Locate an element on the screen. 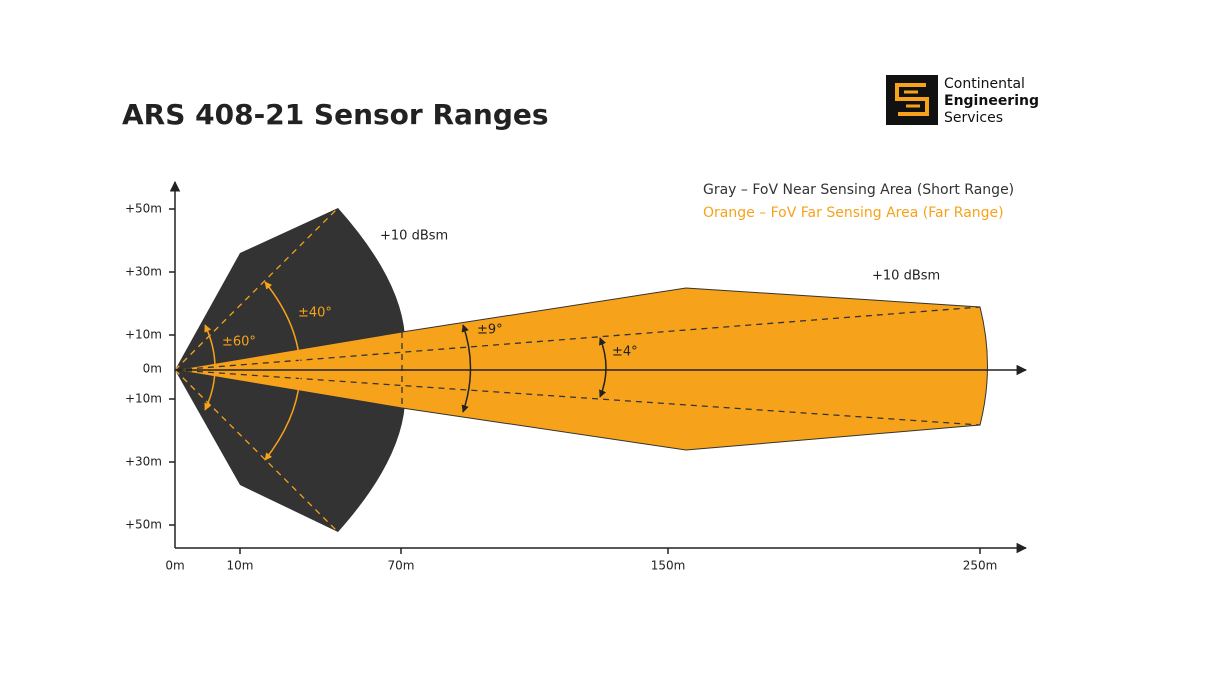  annotations: ±60° ±40° ±9° ±4° +10 dBsm +10 dBsm is located at coordinates (581, 294).